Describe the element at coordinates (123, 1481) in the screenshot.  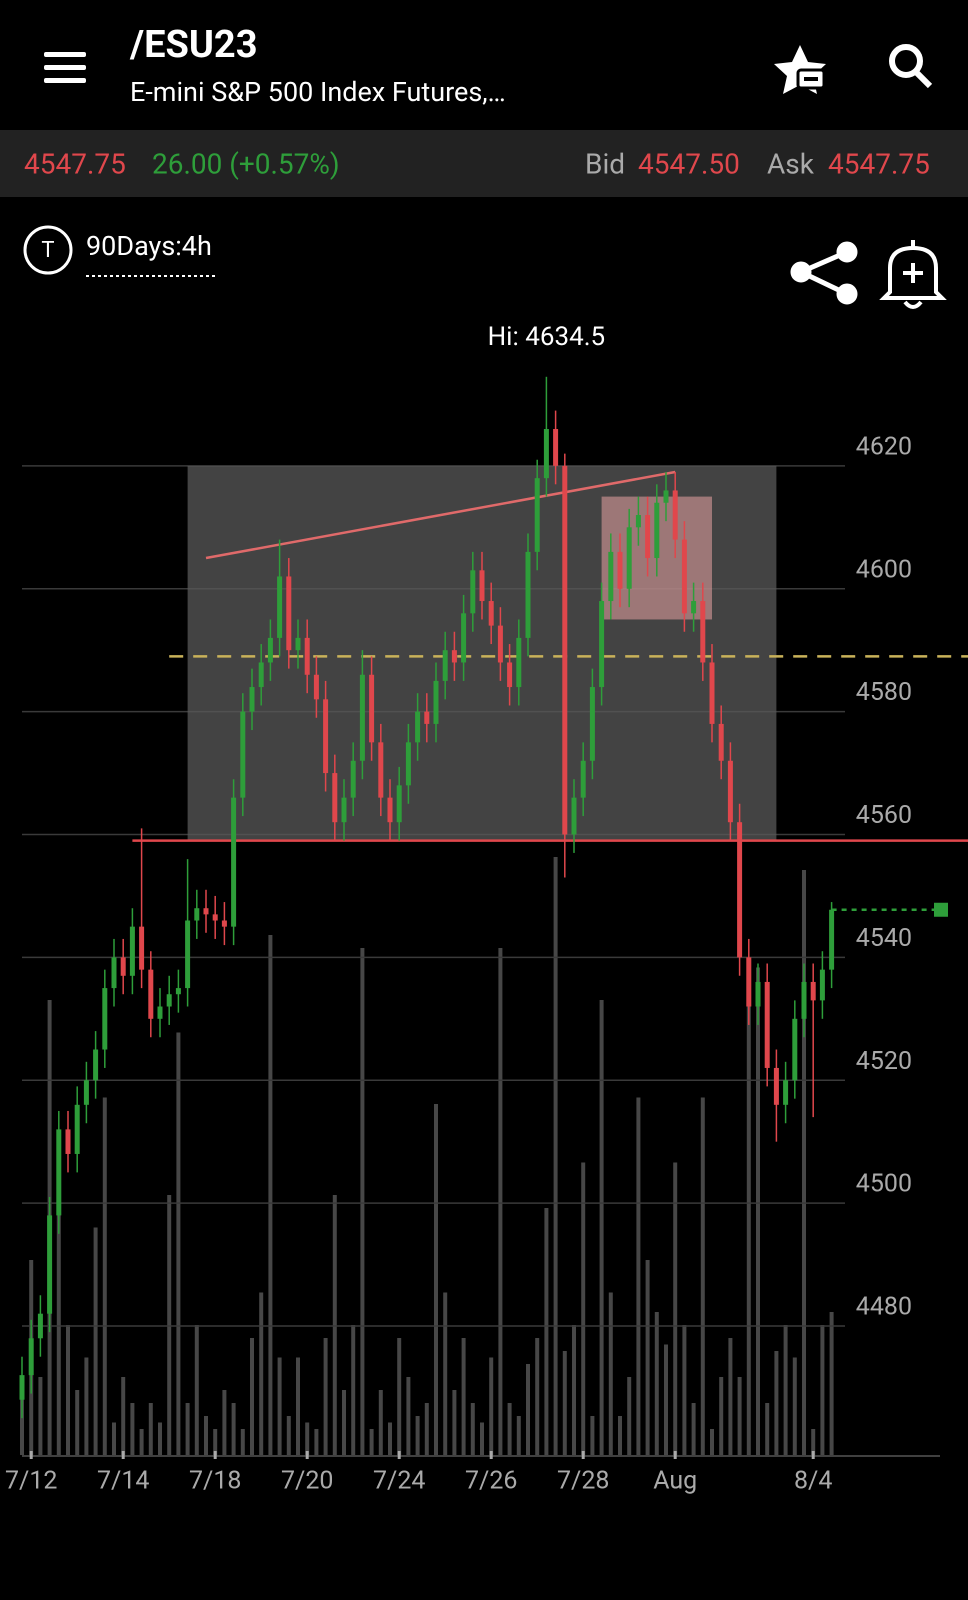
I see `x-tick-label: 7/14` at that location.